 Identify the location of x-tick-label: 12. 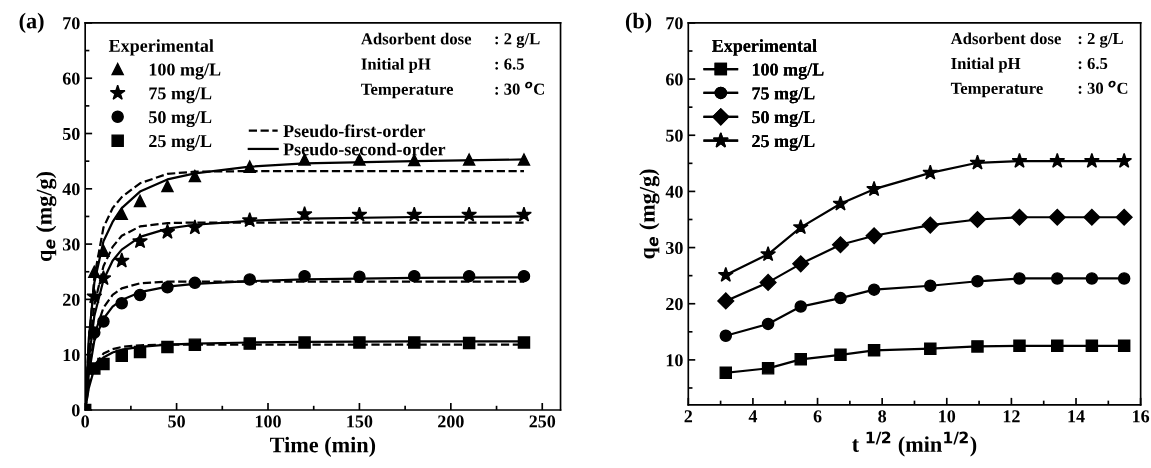
(1011, 416).